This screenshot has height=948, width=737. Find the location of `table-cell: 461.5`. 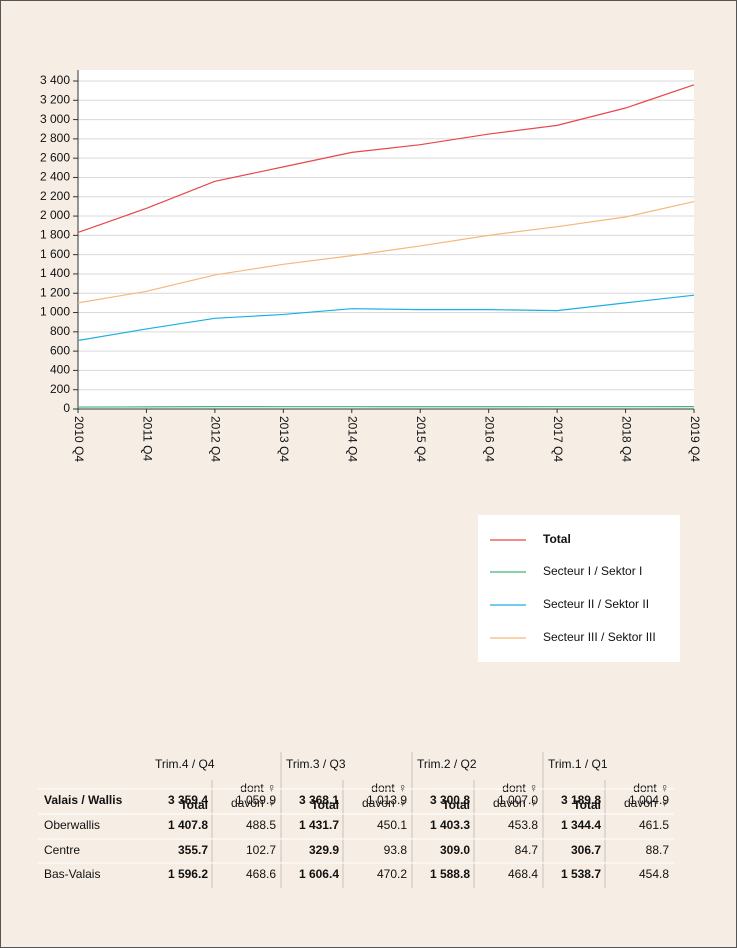

table-cell: 461.5 is located at coordinates (654, 825).